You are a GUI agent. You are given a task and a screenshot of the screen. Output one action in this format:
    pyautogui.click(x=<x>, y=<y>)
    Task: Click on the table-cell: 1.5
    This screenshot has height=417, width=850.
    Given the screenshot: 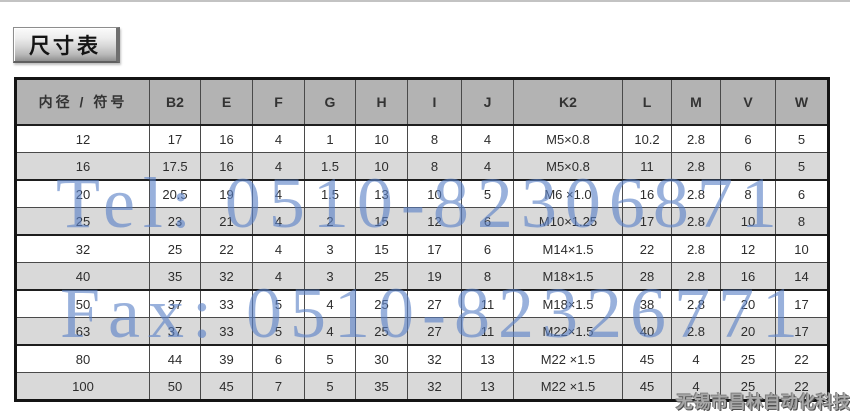 What is the action you would take?
    pyautogui.click(x=330, y=193)
    